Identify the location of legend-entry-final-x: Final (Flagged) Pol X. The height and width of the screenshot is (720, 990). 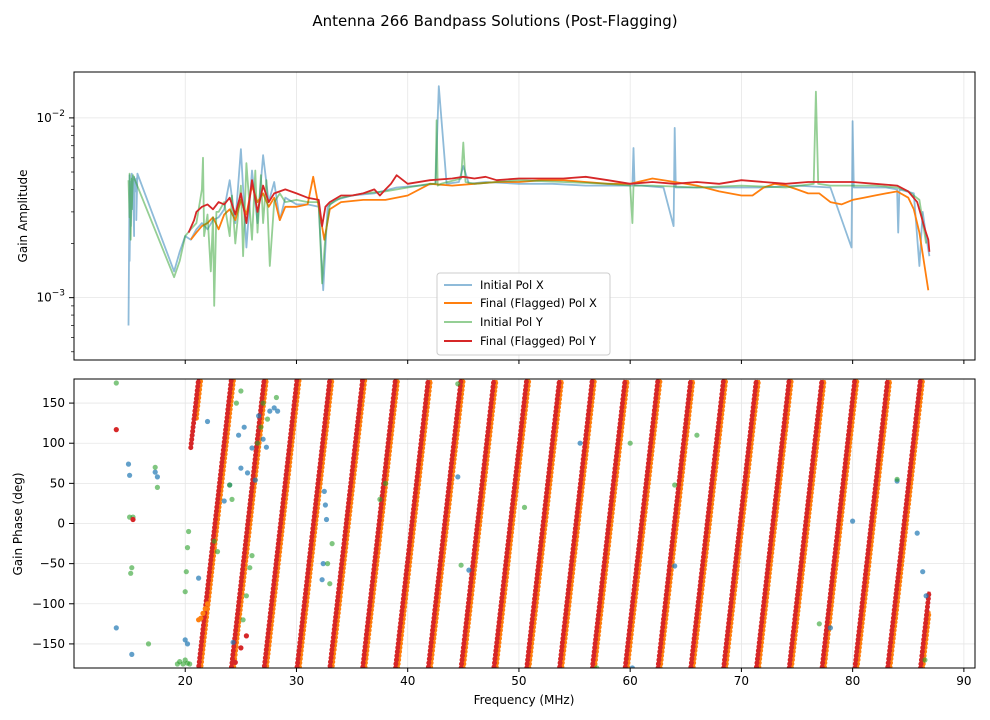
(520, 303).